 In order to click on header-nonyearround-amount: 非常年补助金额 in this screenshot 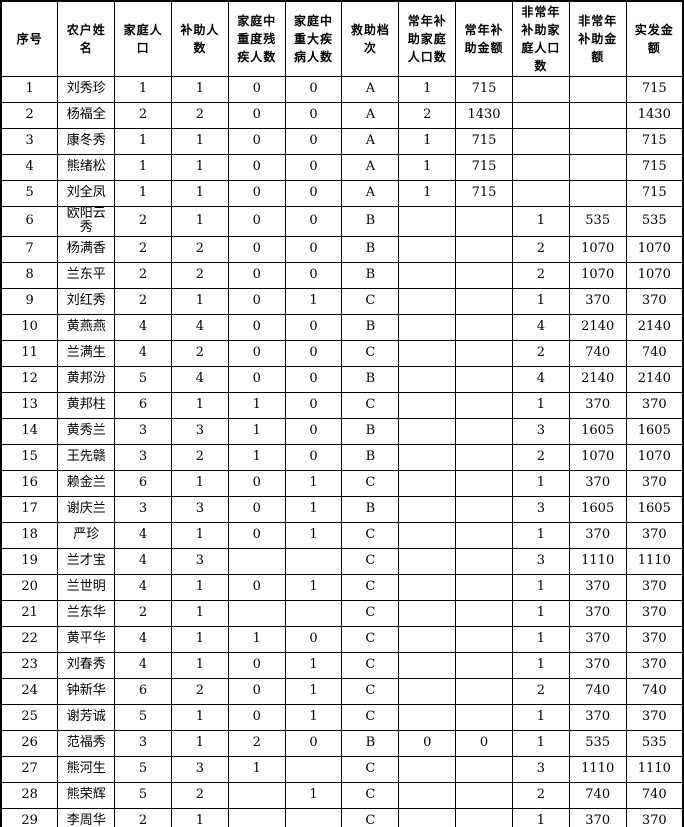, I will do `click(597, 38)`.